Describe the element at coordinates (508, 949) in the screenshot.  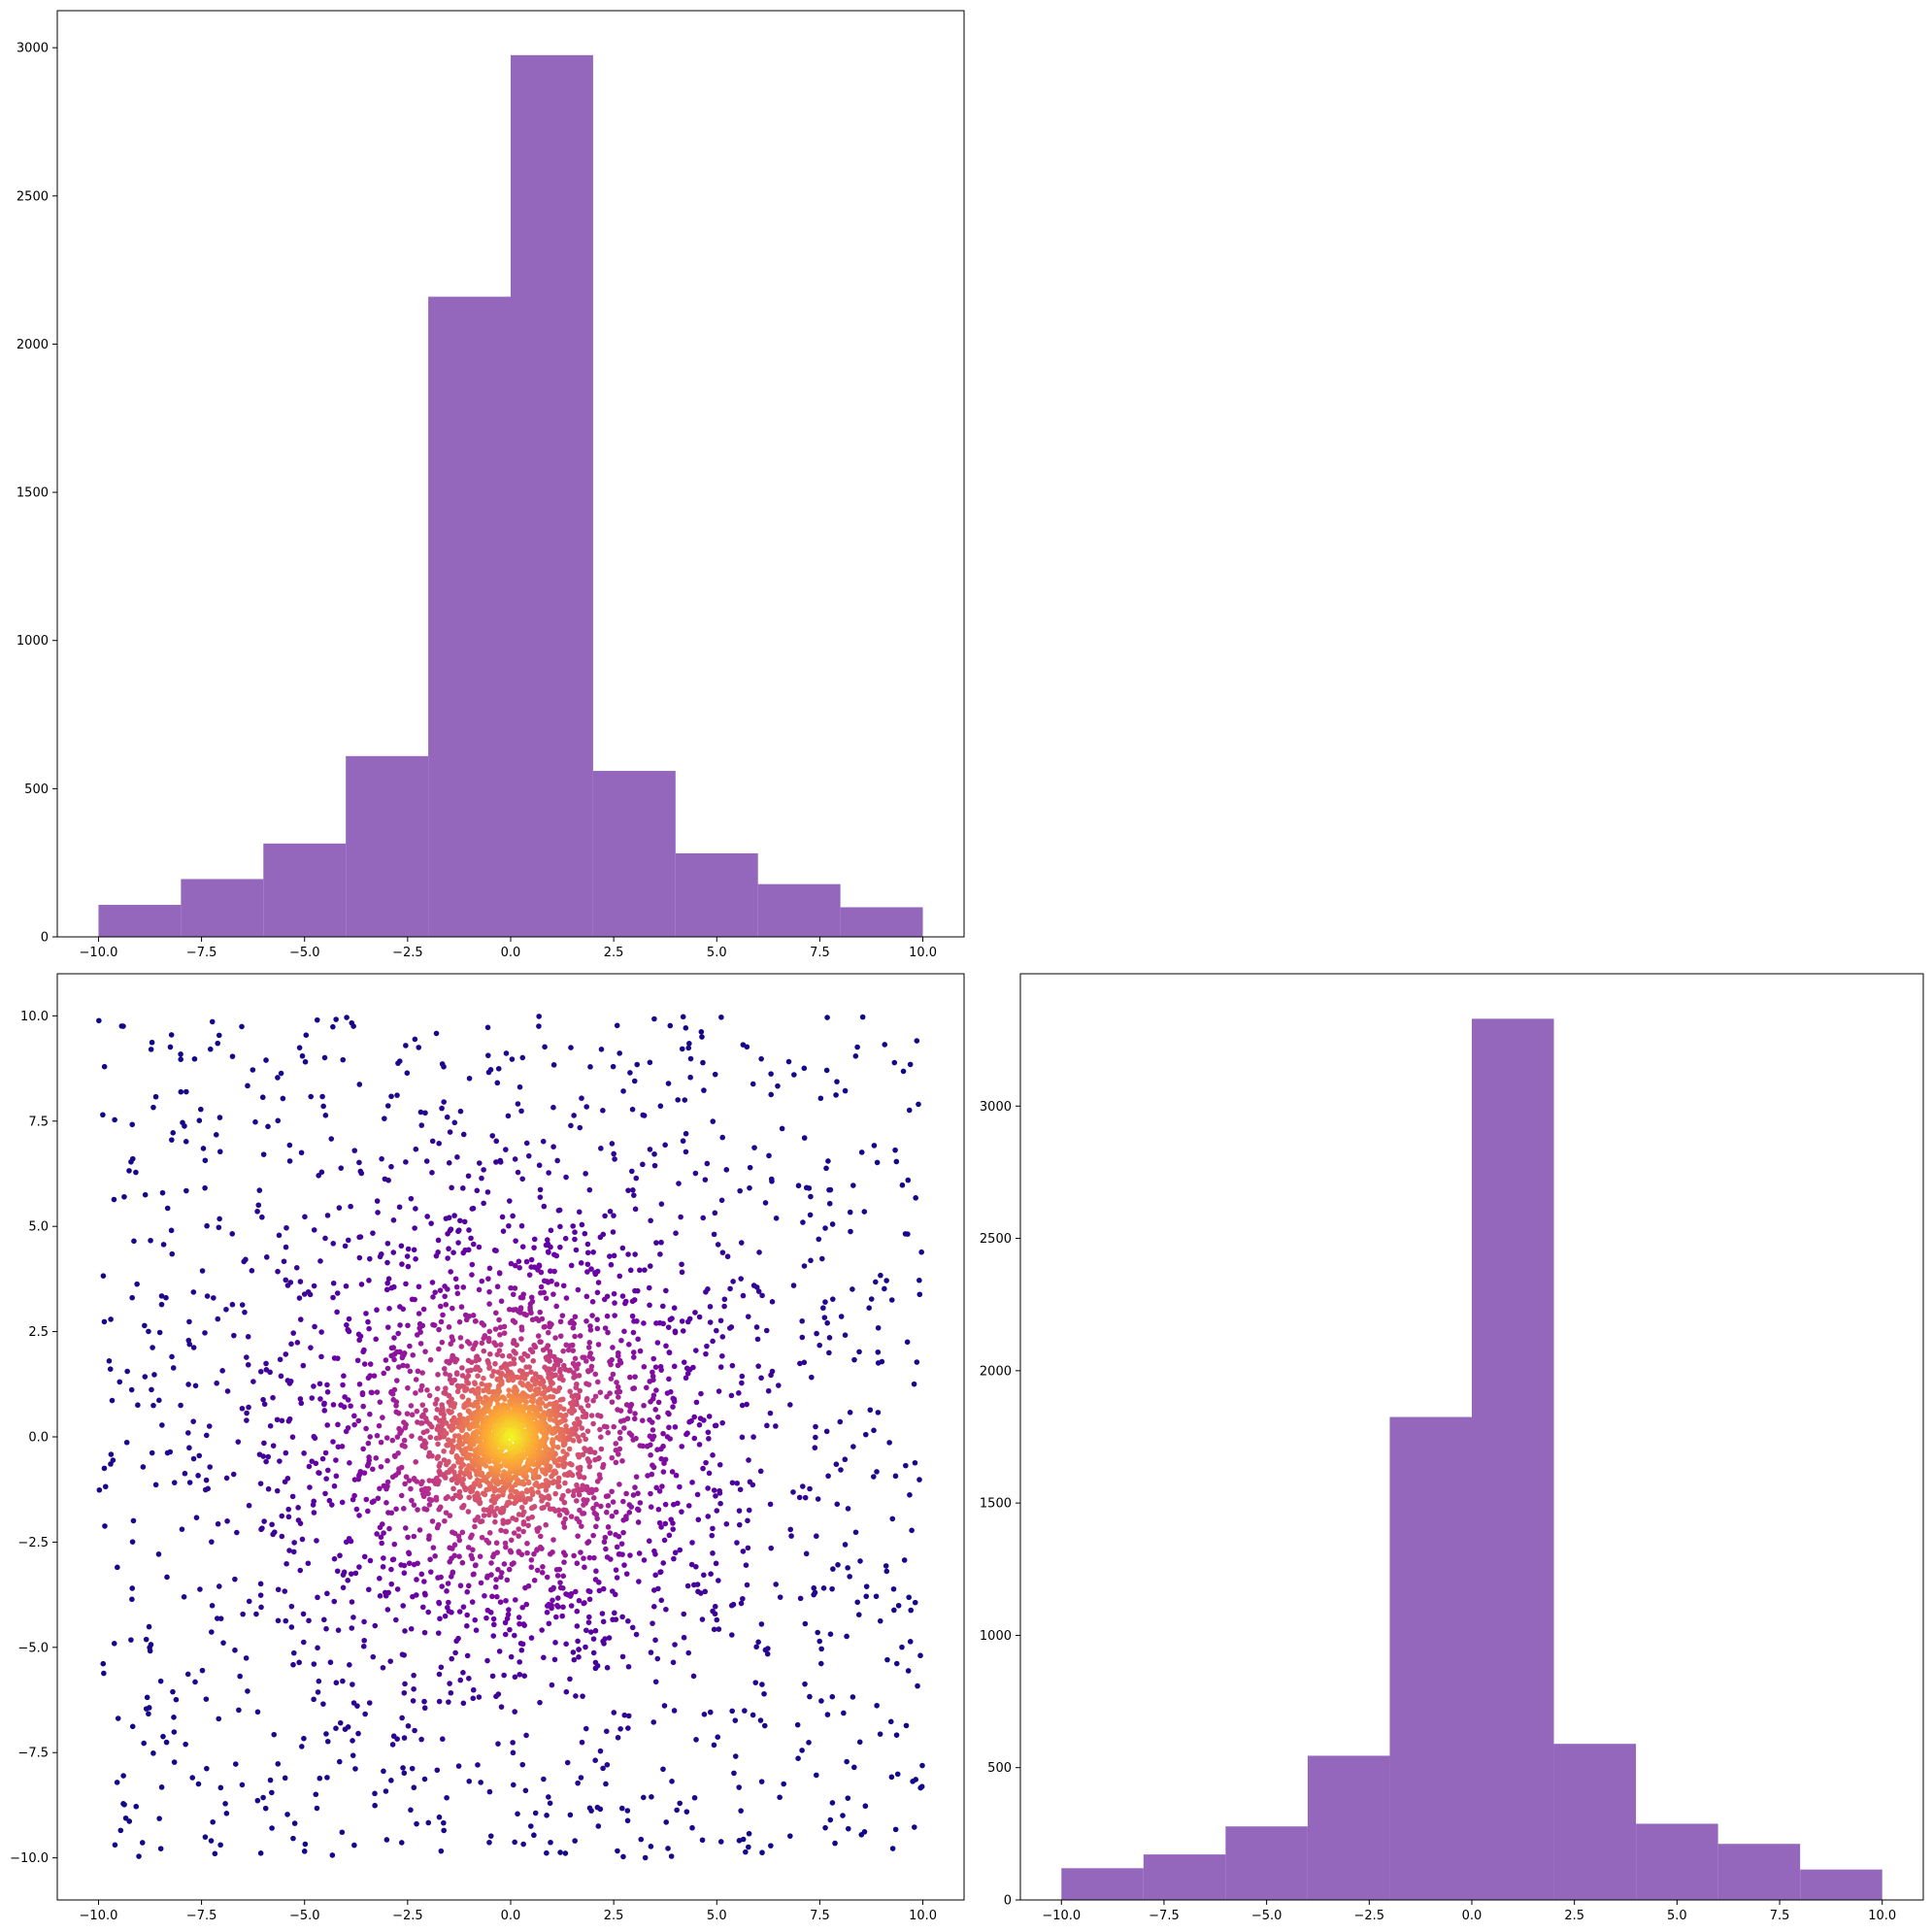
I see `top-left-histogram-x-axis: −10.0 −7.5 −5.0 −2.5 0.0 2.5 5.0 7.5 10.0` at that location.